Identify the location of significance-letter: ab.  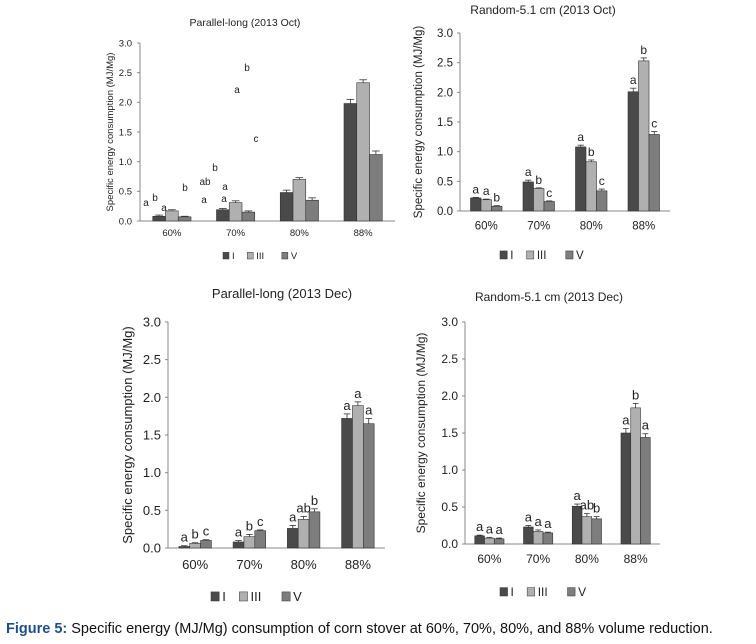
(205, 182).